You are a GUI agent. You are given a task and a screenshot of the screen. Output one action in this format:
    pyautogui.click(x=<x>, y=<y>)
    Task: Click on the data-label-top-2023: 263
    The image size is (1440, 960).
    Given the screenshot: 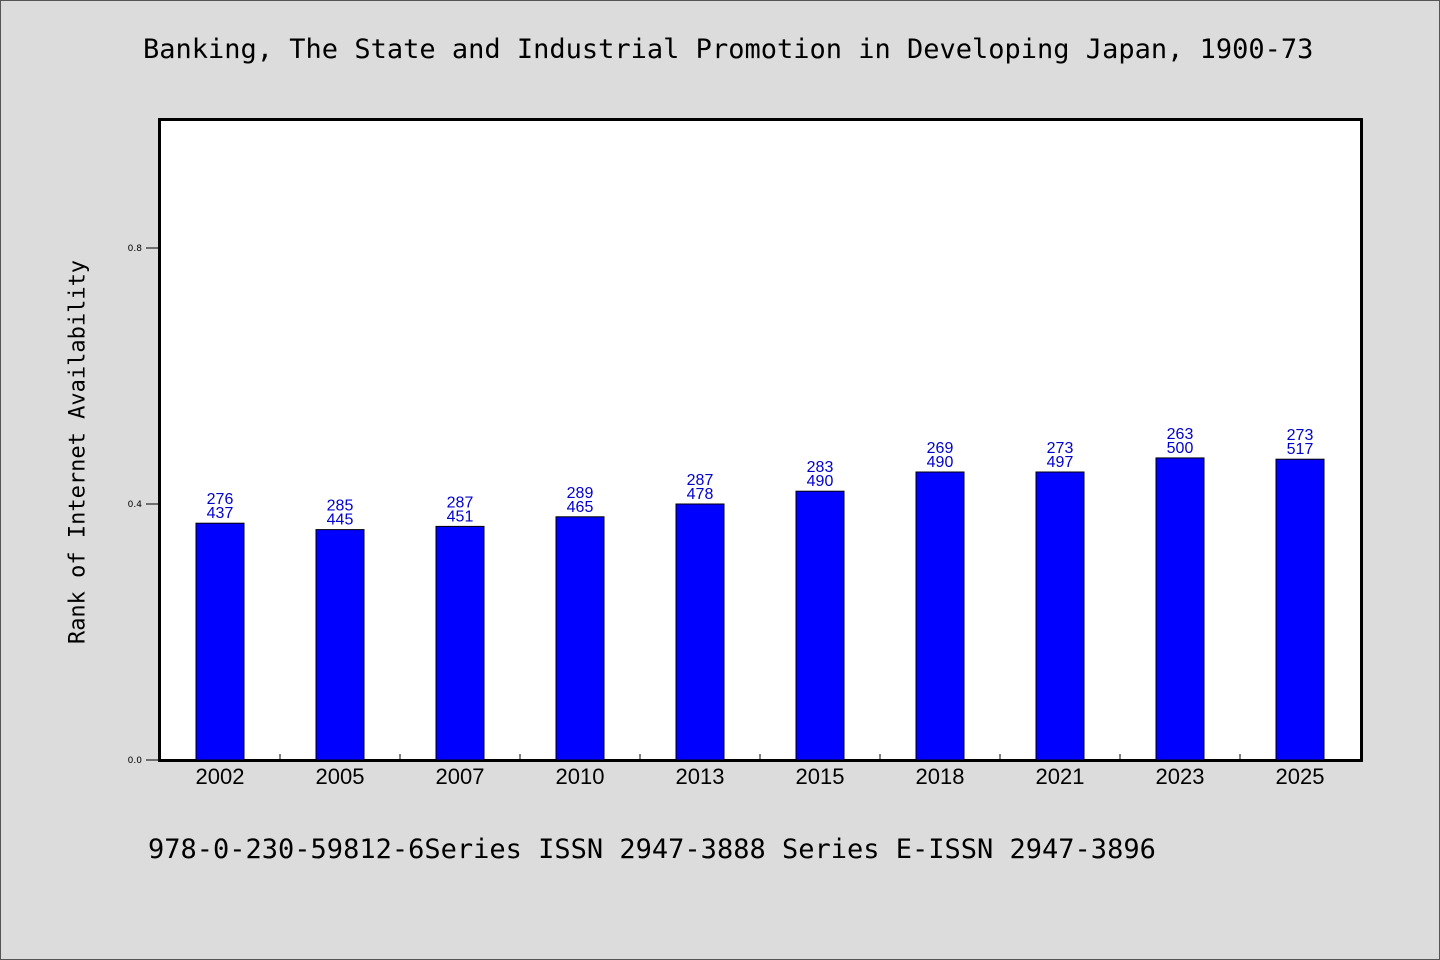 What is the action you would take?
    pyautogui.click(x=1180, y=434)
    